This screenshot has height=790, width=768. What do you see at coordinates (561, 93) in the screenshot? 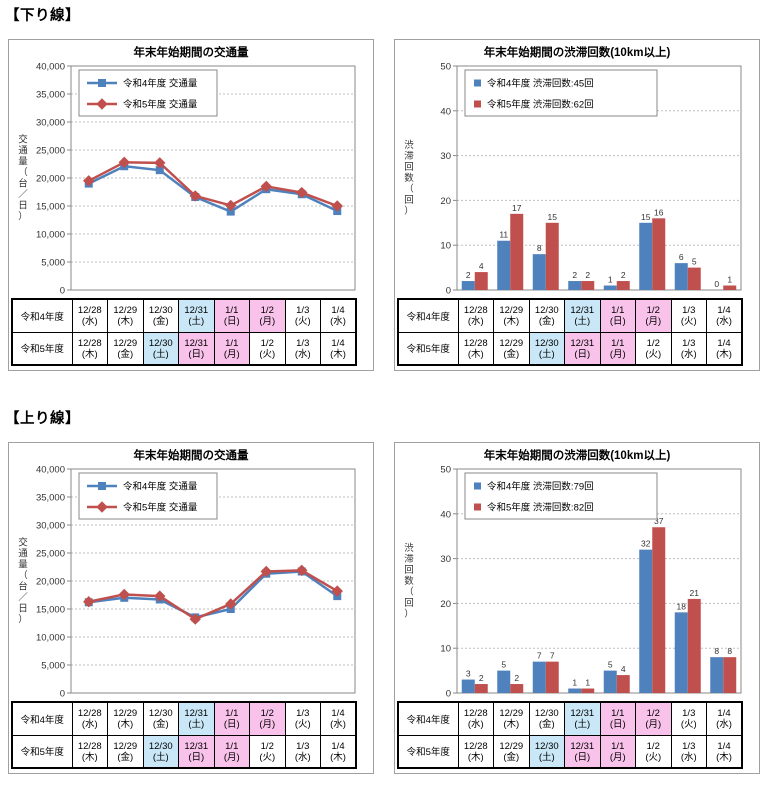
I see `legend-box` at bounding box center [561, 93].